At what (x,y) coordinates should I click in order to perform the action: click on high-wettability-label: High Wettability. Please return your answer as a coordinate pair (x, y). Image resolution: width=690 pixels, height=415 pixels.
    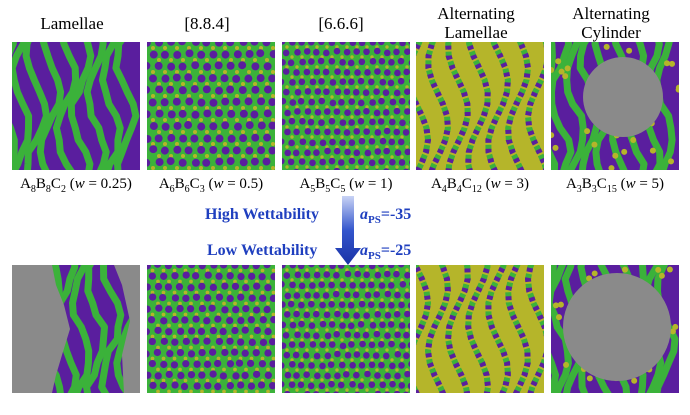
    Looking at the image, I should click on (262, 214).